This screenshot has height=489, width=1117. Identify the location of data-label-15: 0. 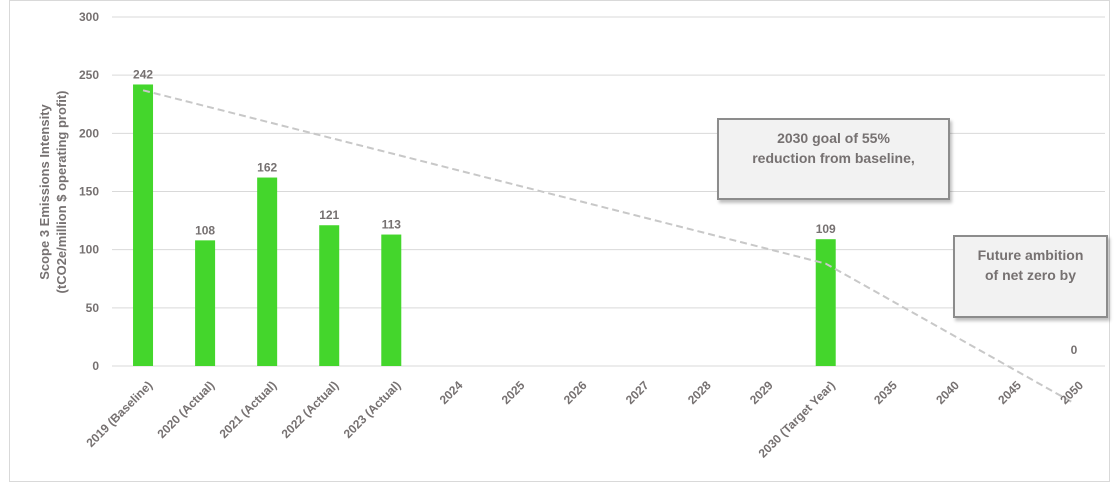
(1074, 350).